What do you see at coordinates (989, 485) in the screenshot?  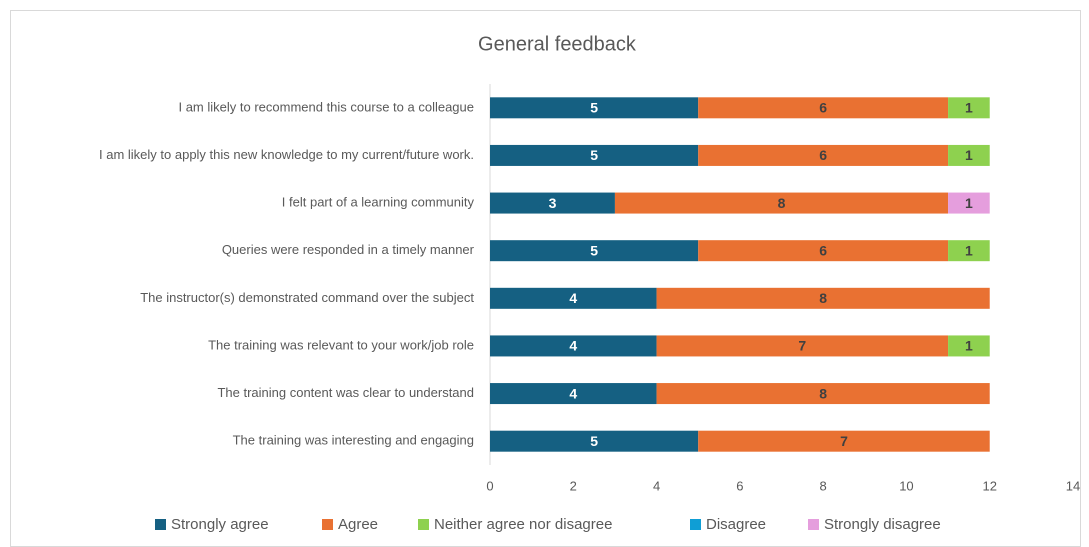 I see `x-tick-label: 12` at bounding box center [989, 485].